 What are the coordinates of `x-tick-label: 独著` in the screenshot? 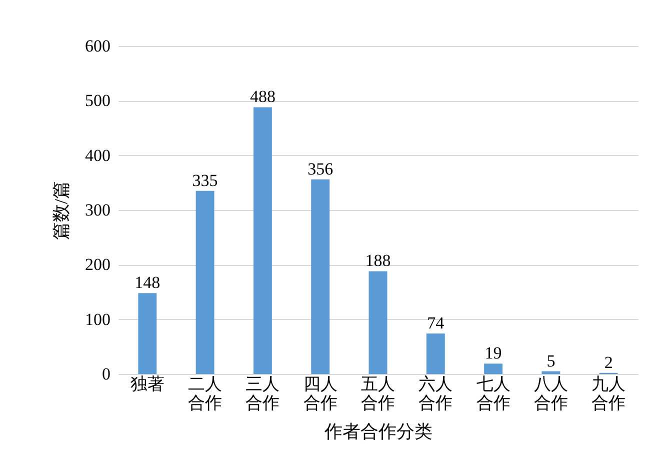 It's located at (147, 384).